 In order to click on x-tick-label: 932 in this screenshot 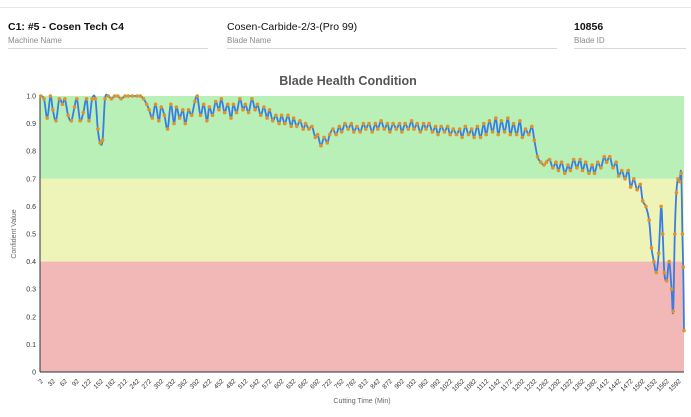, I will do `click(411, 384)`.